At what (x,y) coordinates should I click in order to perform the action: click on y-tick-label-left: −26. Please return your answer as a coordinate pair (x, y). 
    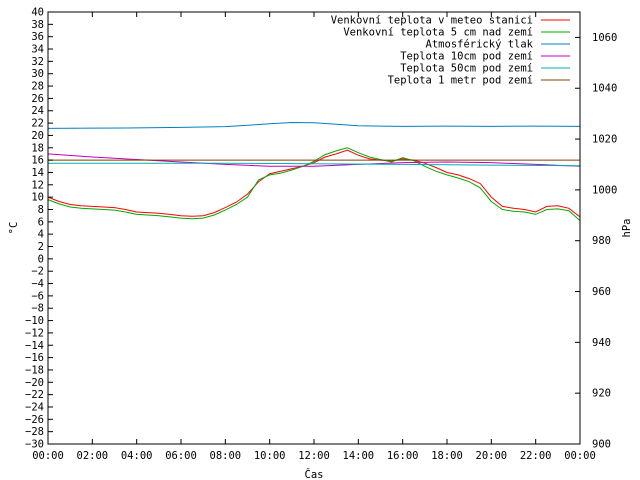
    Looking at the image, I should click on (34, 420).